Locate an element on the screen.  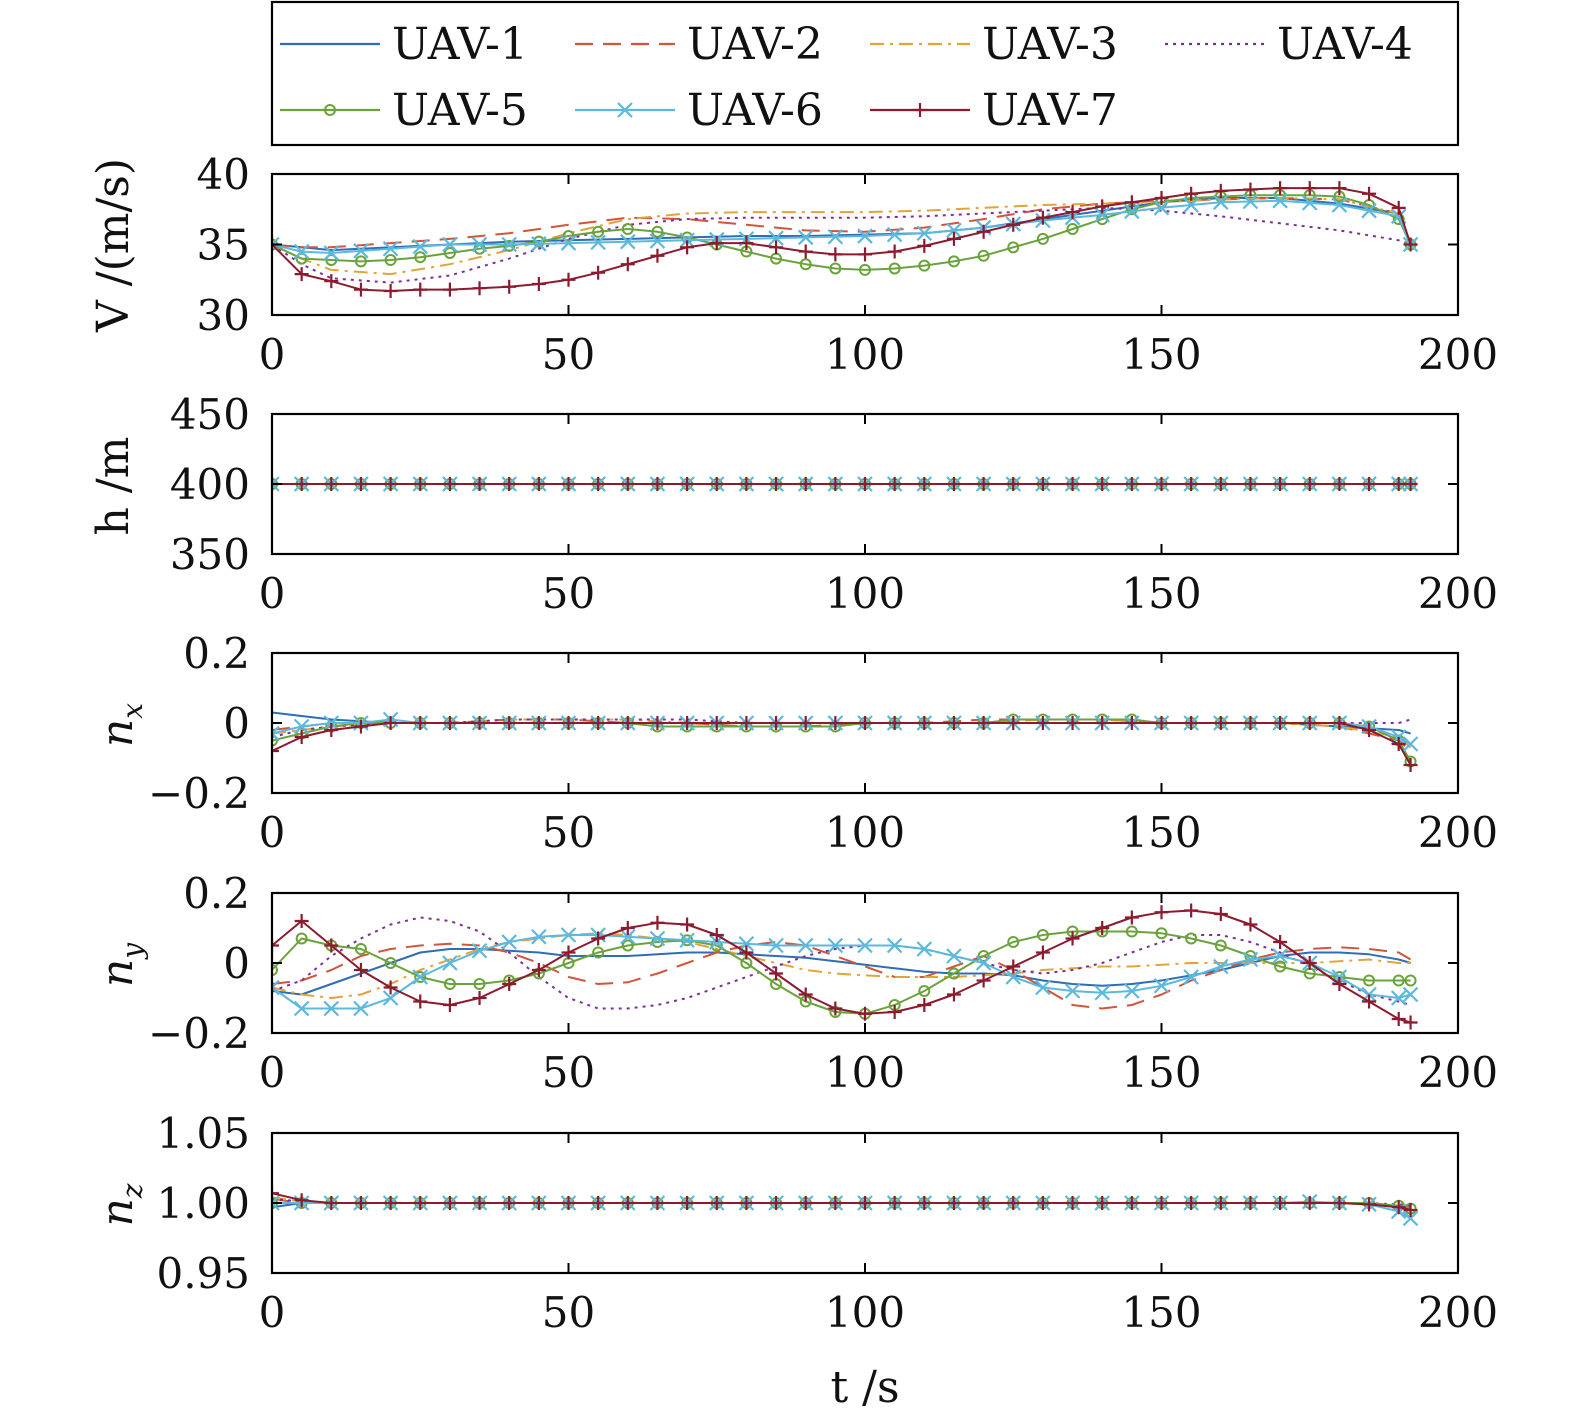
legend-frame is located at coordinates (865, 73).